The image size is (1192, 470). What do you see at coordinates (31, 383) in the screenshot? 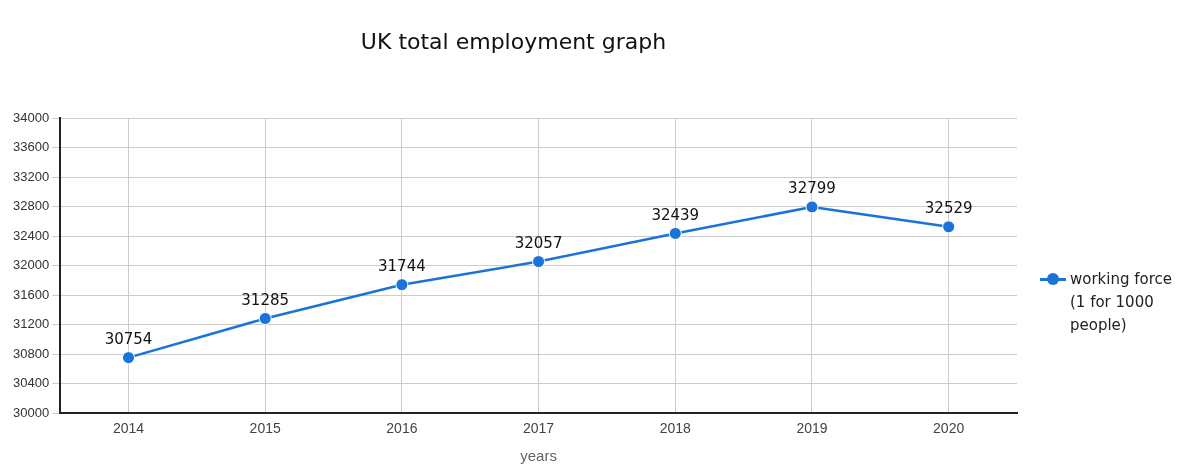
I see `y-tick-label: 30400` at bounding box center [31, 383].